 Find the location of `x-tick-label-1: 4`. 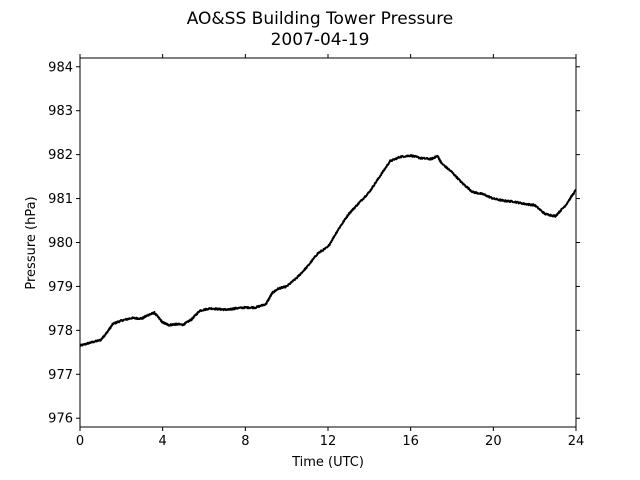

x-tick-label-1: 4 is located at coordinates (163, 441).